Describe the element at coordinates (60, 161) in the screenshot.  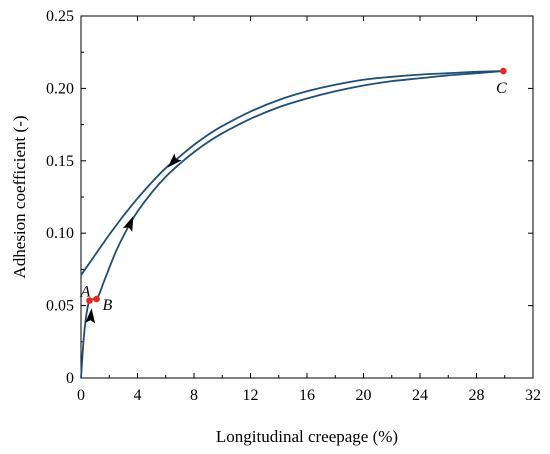
I see `y-tick-label: 0.15` at that location.